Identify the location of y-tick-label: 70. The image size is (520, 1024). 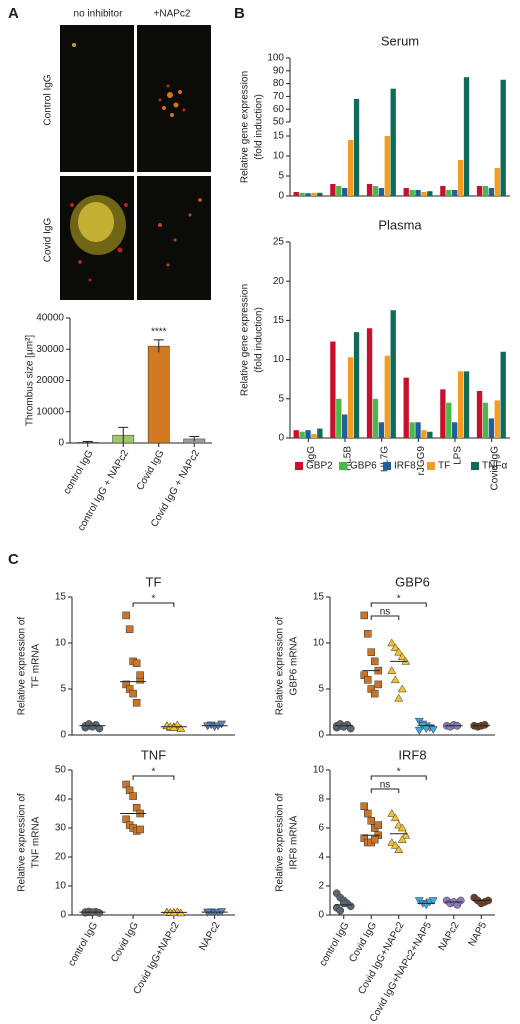
(279, 96).